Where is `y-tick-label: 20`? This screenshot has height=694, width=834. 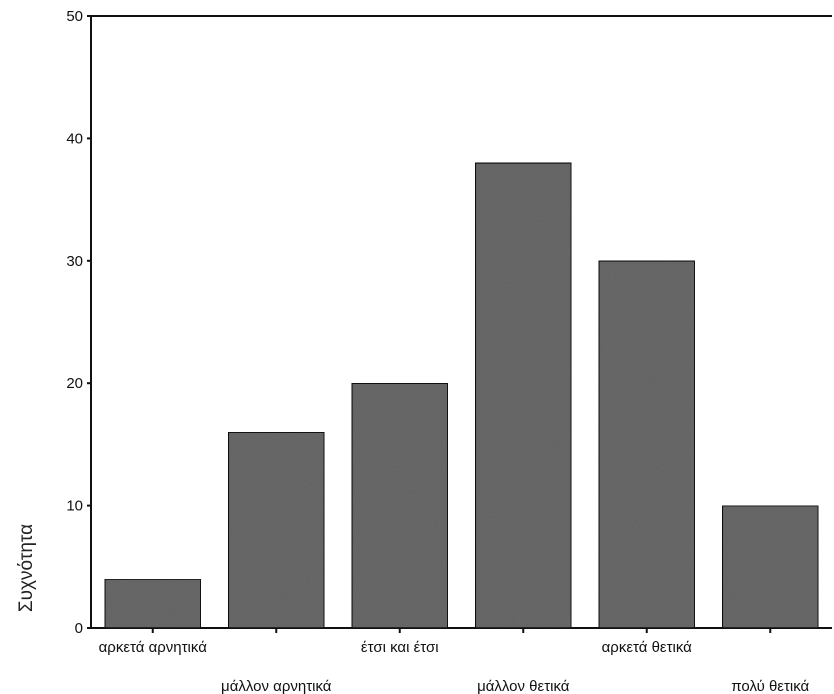 y-tick-label: 20 is located at coordinates (74, 383).